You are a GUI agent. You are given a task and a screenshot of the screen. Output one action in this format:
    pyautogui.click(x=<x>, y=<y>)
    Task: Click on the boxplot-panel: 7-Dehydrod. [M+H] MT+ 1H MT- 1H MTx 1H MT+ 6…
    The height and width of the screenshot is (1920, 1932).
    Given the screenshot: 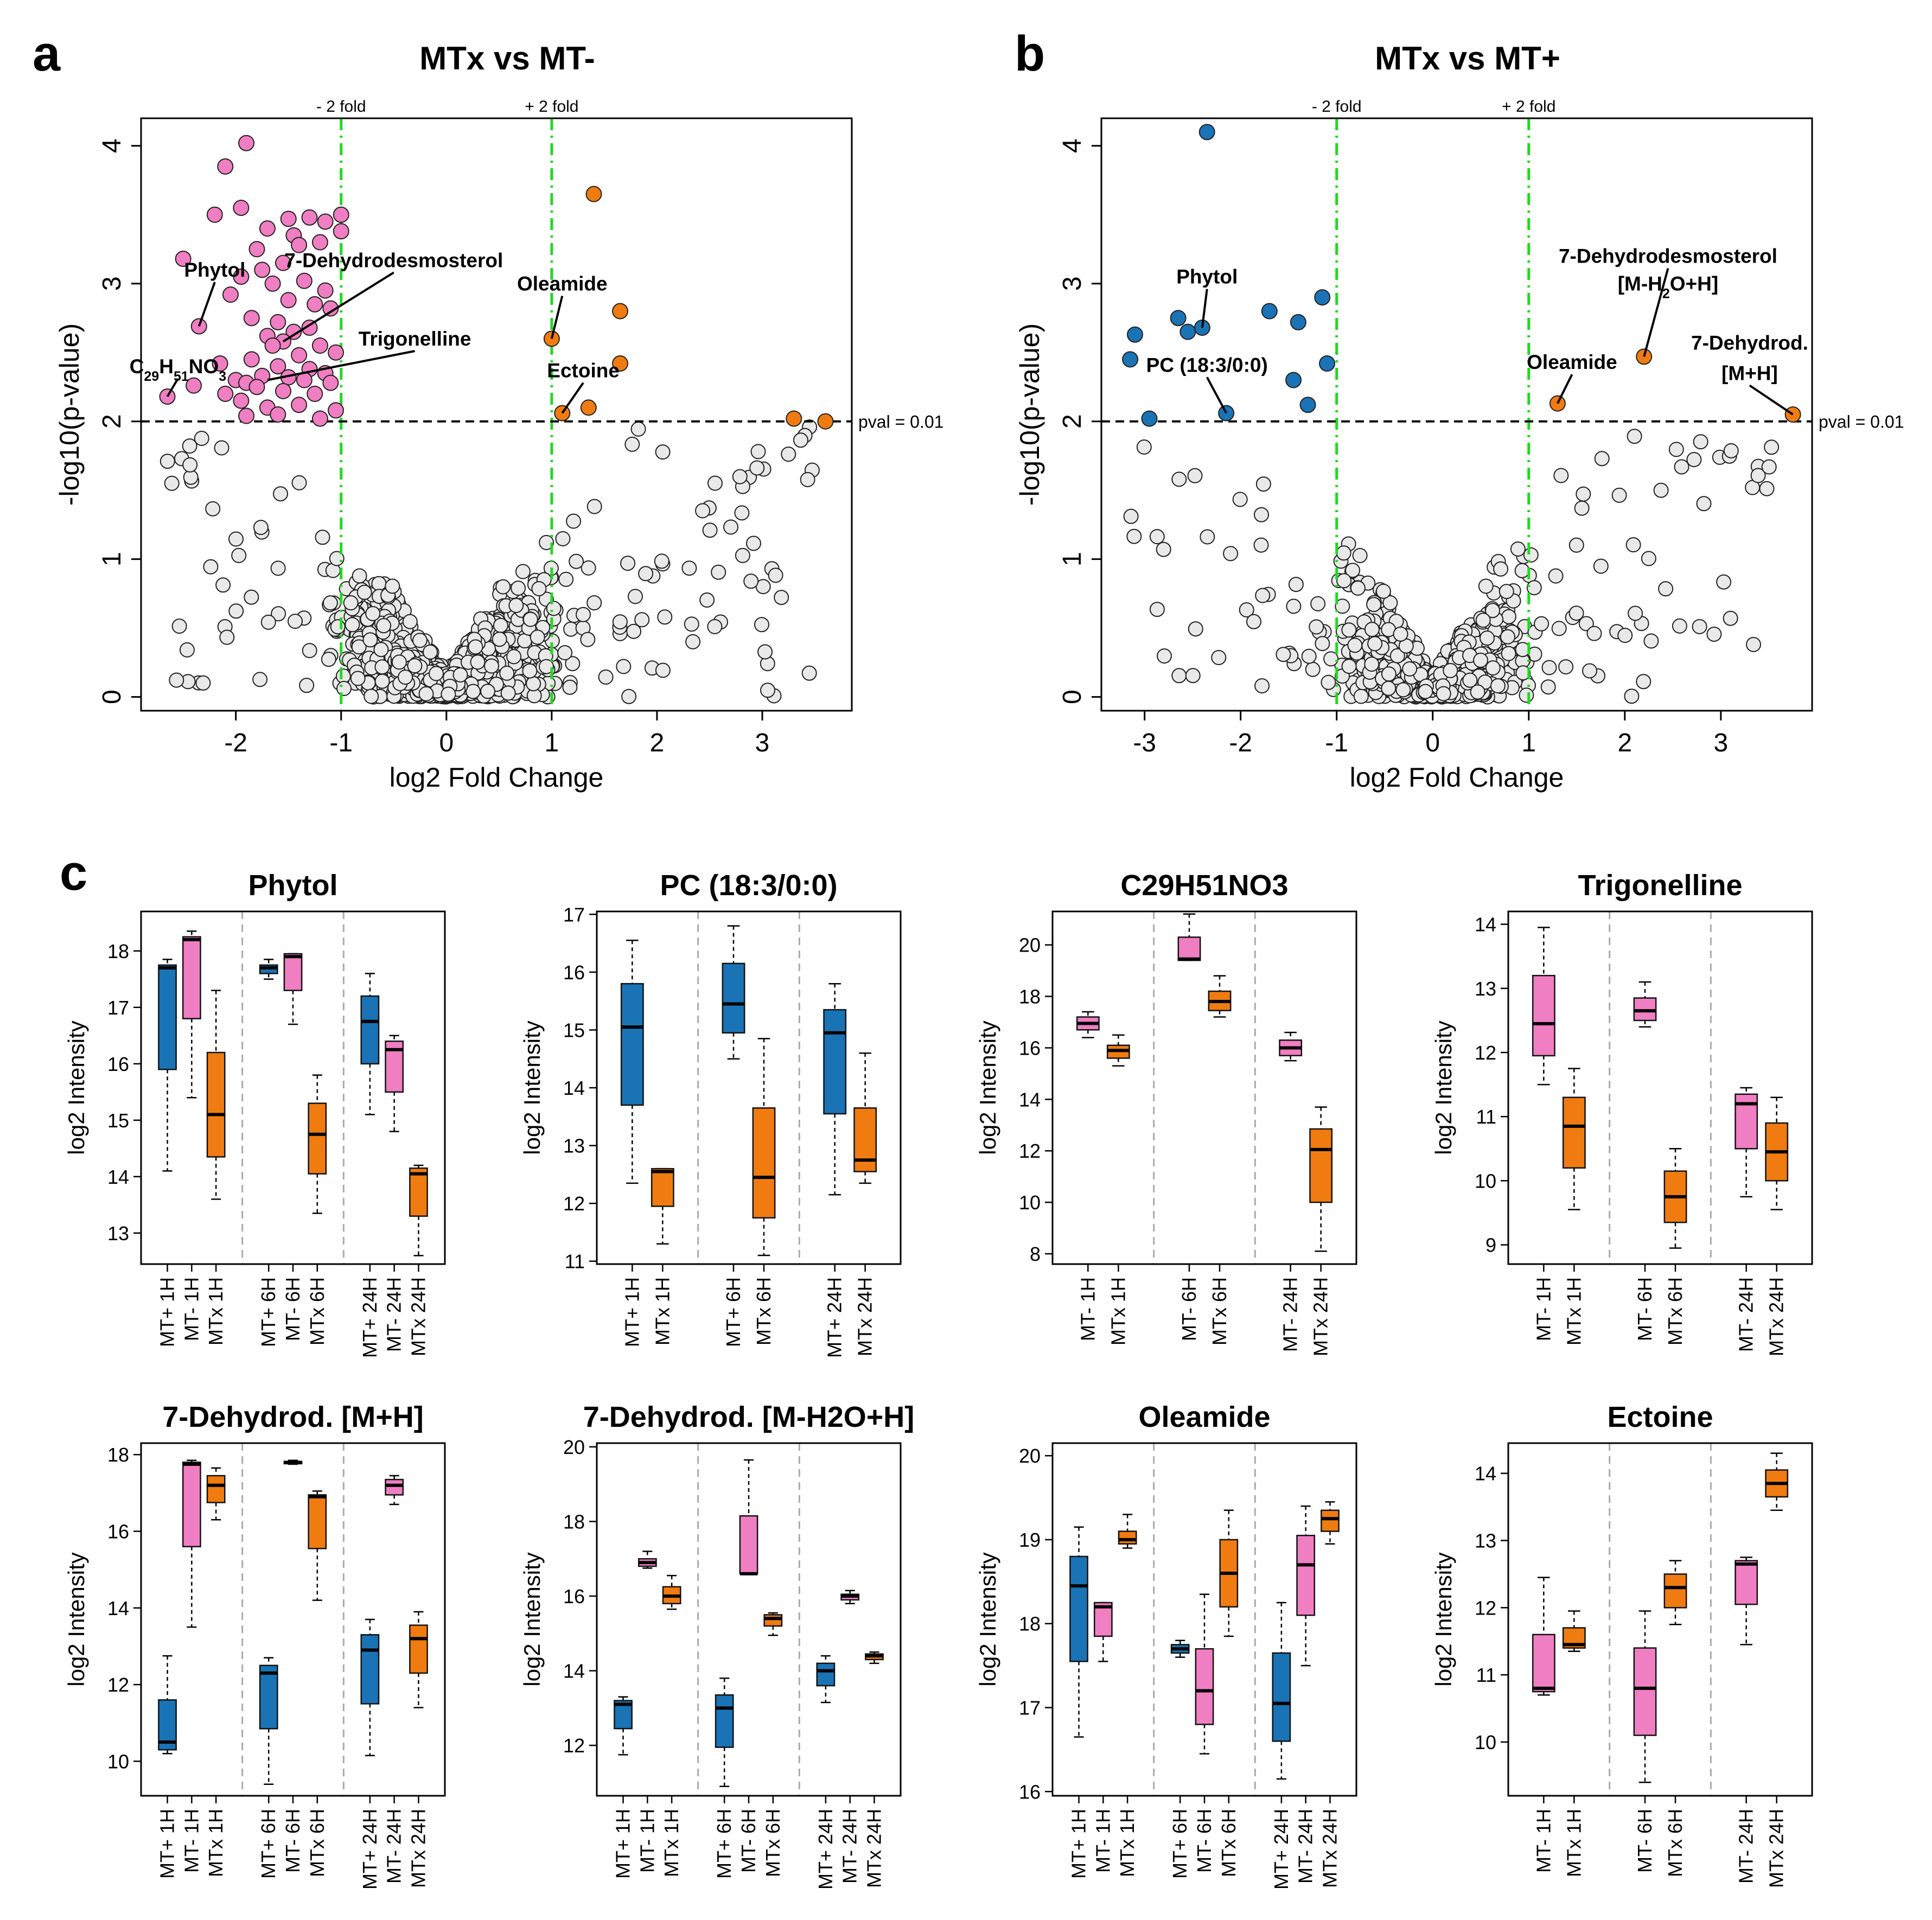 What is the action you would take?
    pyautogui.click(x=254, y=1645)
    